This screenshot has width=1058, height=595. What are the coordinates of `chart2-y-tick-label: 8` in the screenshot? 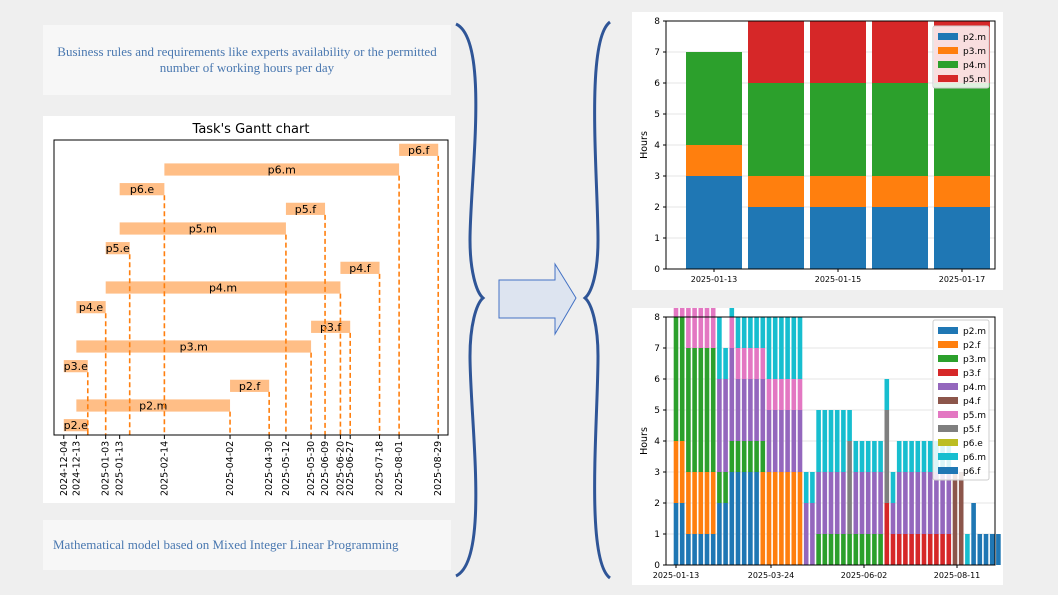 It's located at (657, 318).